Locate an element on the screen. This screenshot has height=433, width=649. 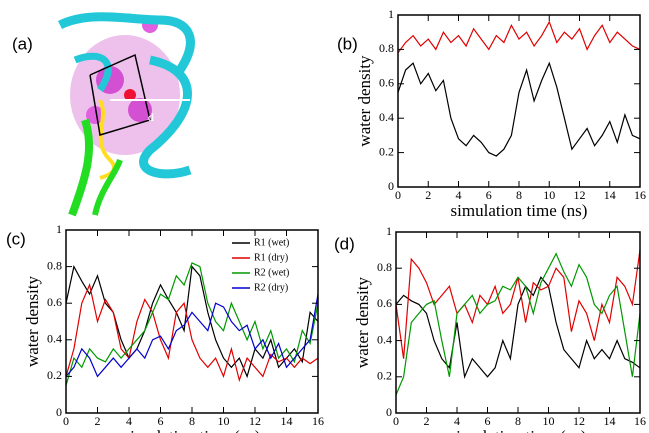
molecule-image: d (a) is located at coordinates (103, 114).